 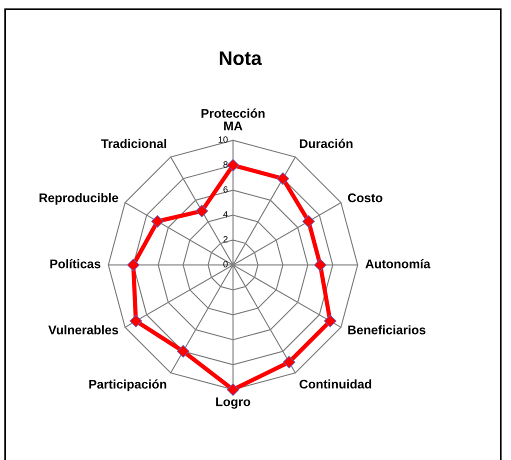 What do you see at coordinates (225, 214) in the screenshot?
I see `y-tick-label: 4` at bounding box center [225, 214].